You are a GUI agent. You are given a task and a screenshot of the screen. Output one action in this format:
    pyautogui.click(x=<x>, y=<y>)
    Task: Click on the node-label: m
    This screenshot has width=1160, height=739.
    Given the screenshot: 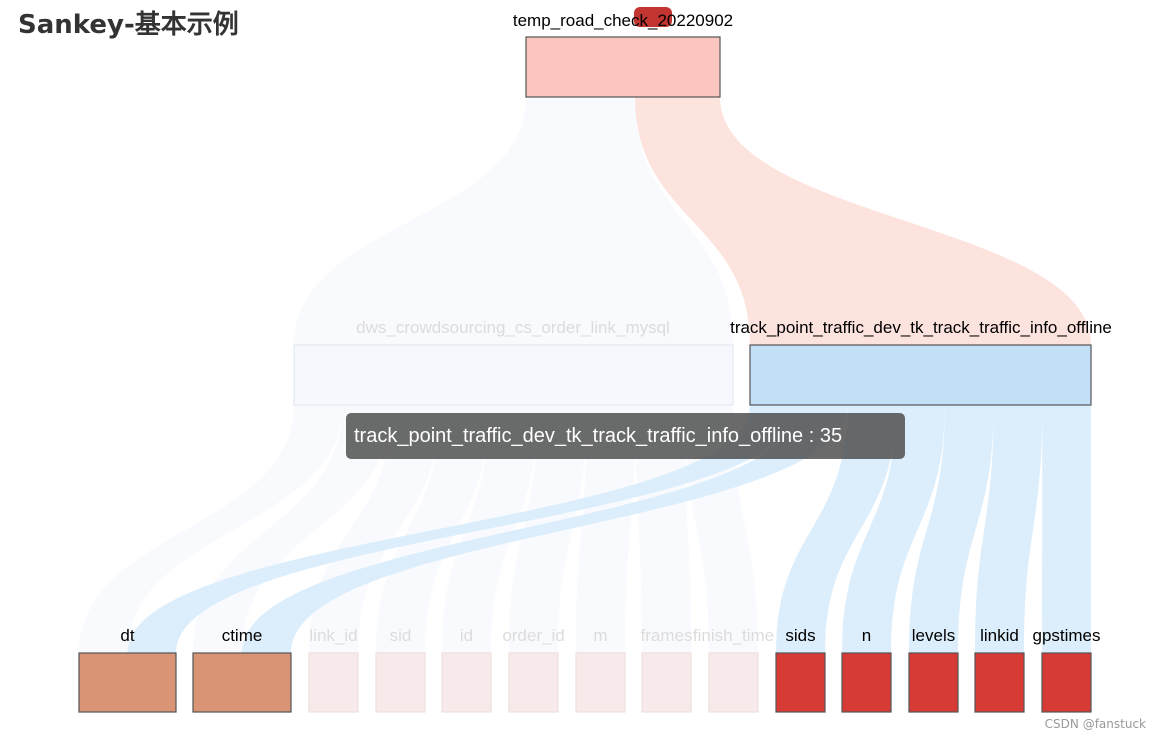 What is the action you would take?
    pyautogui.click(x=600, y=635)
    